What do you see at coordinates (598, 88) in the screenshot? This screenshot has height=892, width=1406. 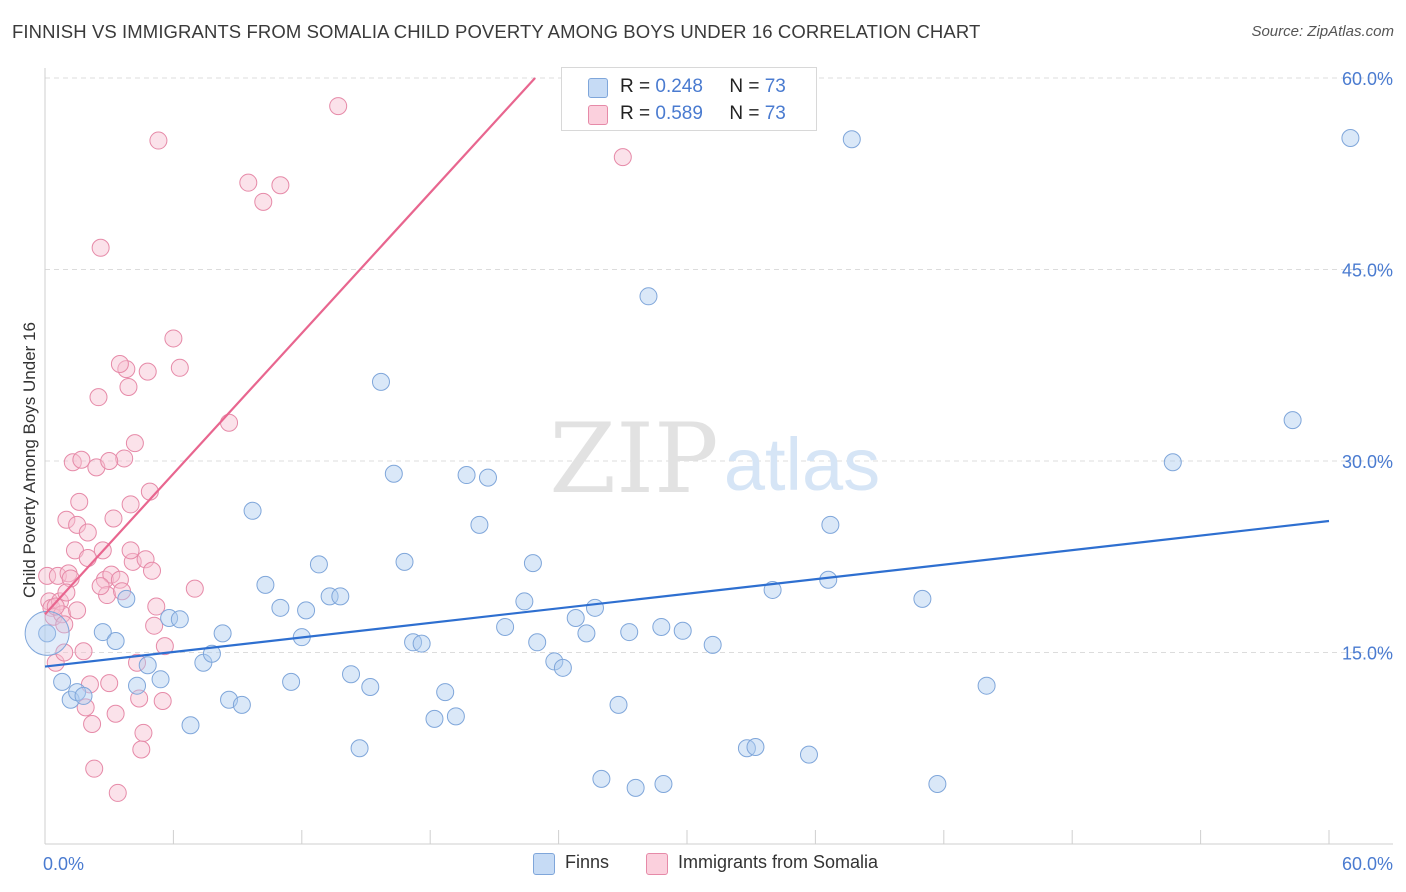 I see `finns-swatch` at bounding box center [598, 88].